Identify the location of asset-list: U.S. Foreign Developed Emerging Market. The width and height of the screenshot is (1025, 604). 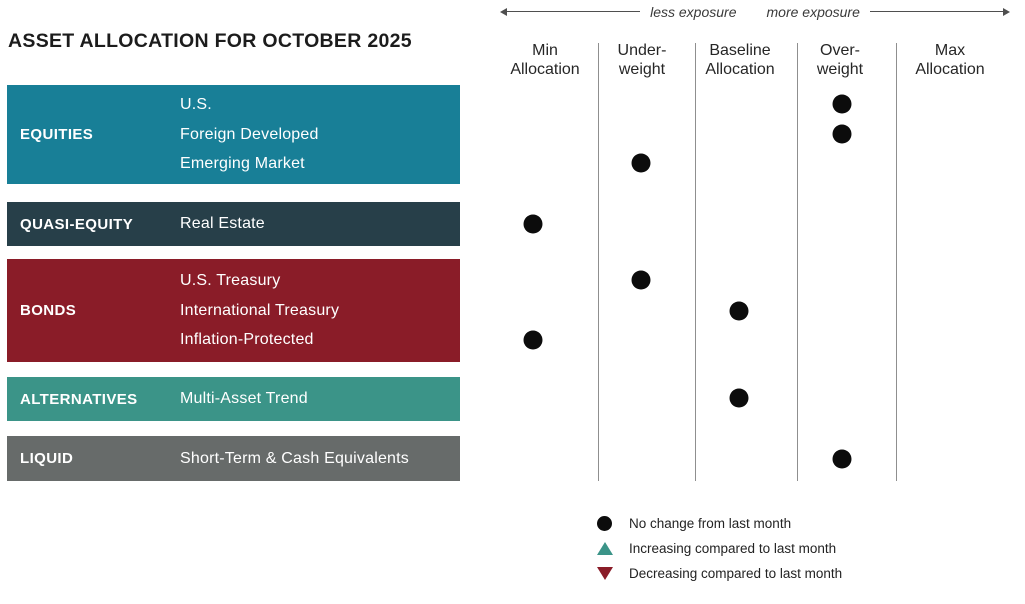
(249, 134).